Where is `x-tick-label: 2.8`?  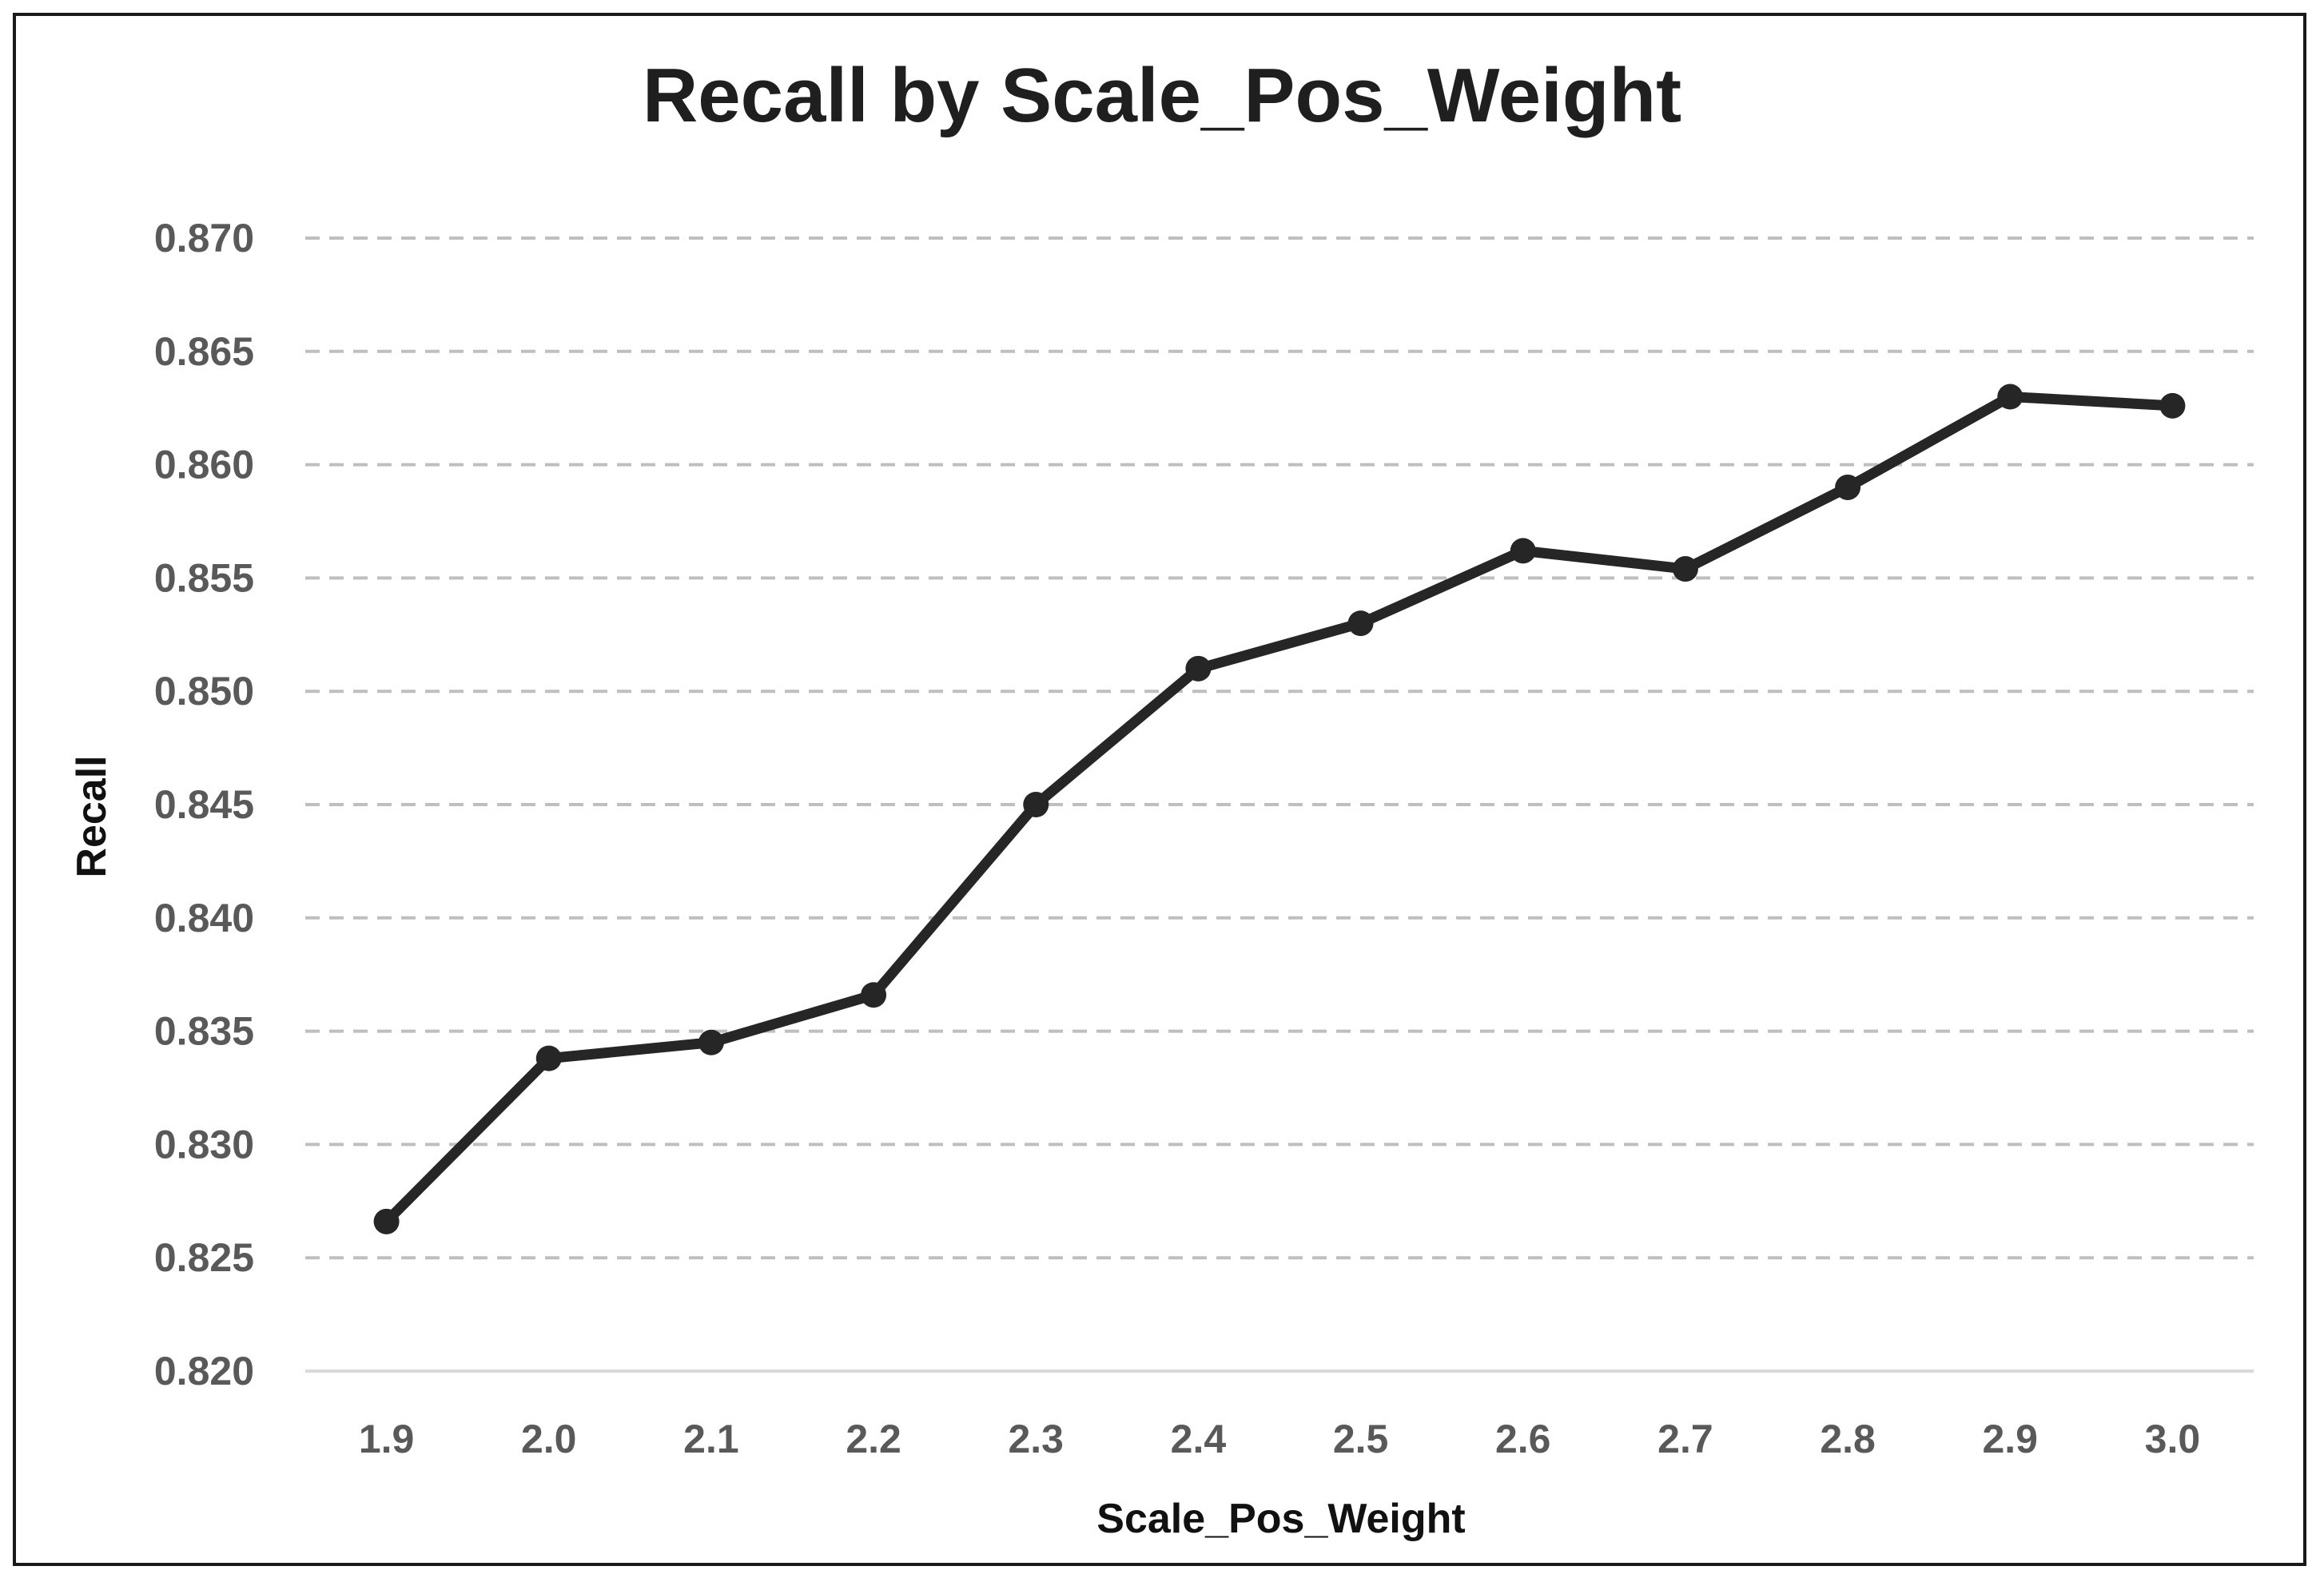
x-tick-label: 2.8 is located at coordinates (1848, 1439).